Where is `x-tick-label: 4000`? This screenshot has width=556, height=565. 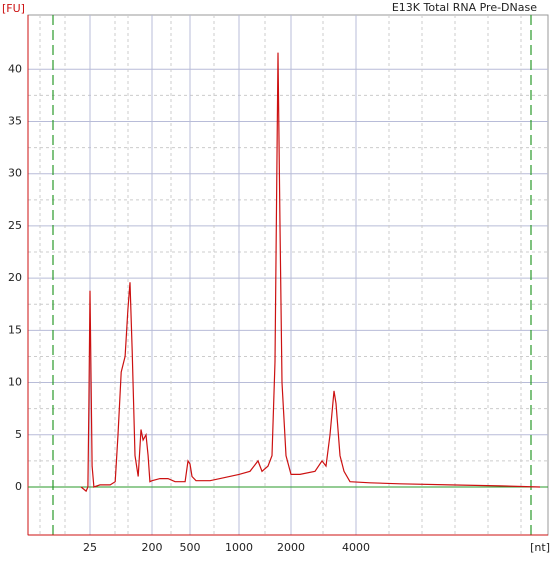 x-tick-label: 4000 is located at coordinates (356, 547).